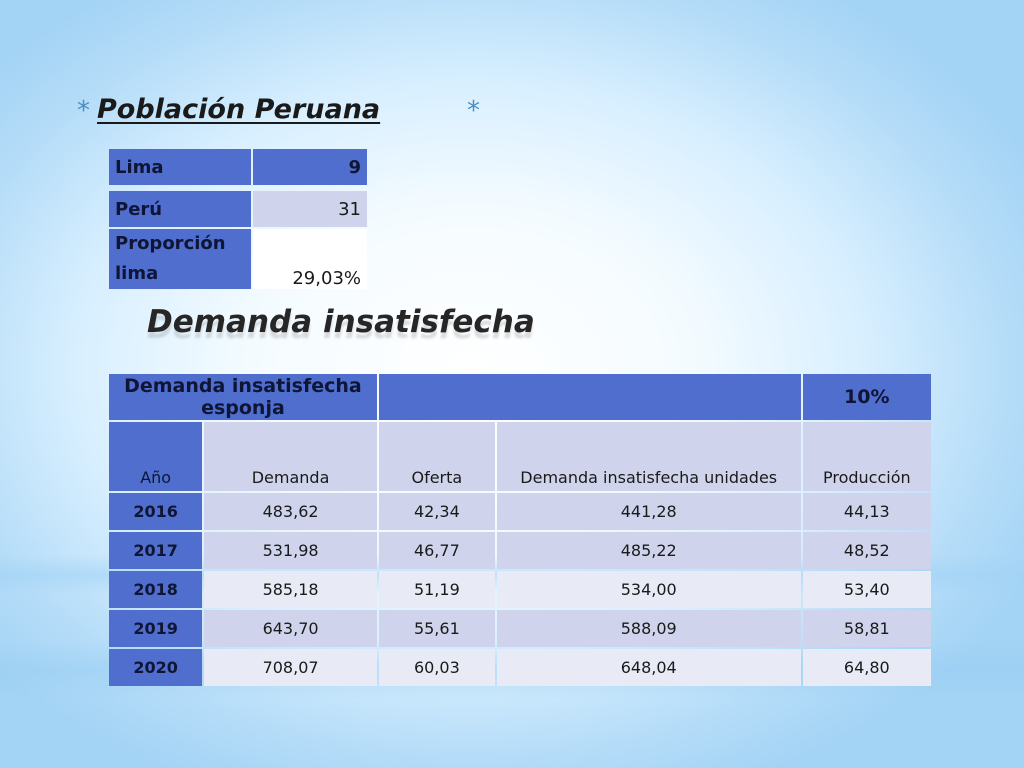 The width and height of the screenshot is (1024, 768). What do you see at coordinates (156, 550) in the screenshot?
I see `year-cell: 2017` at bounding box center [156, 550].